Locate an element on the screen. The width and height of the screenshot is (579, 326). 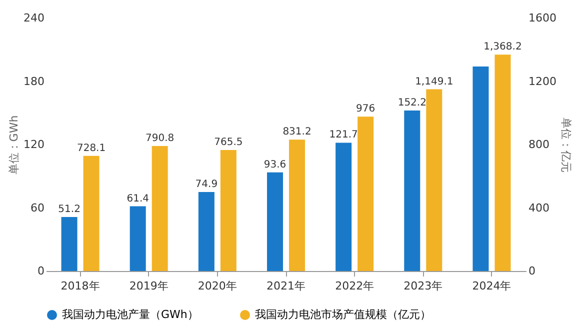
y-tick-label: 240 is located at coordinates (34, 18).